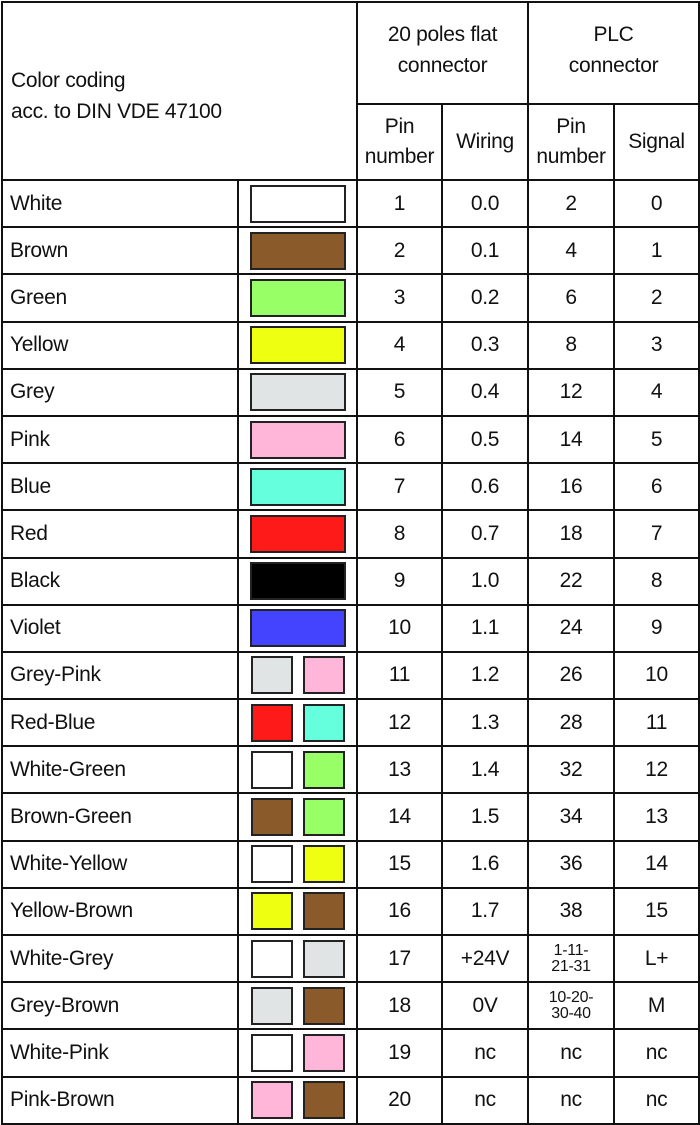  What do you see at coordinates (399, 345) in the screenshot?
I see `pin-number: 4` at bounding box center [399, 345].